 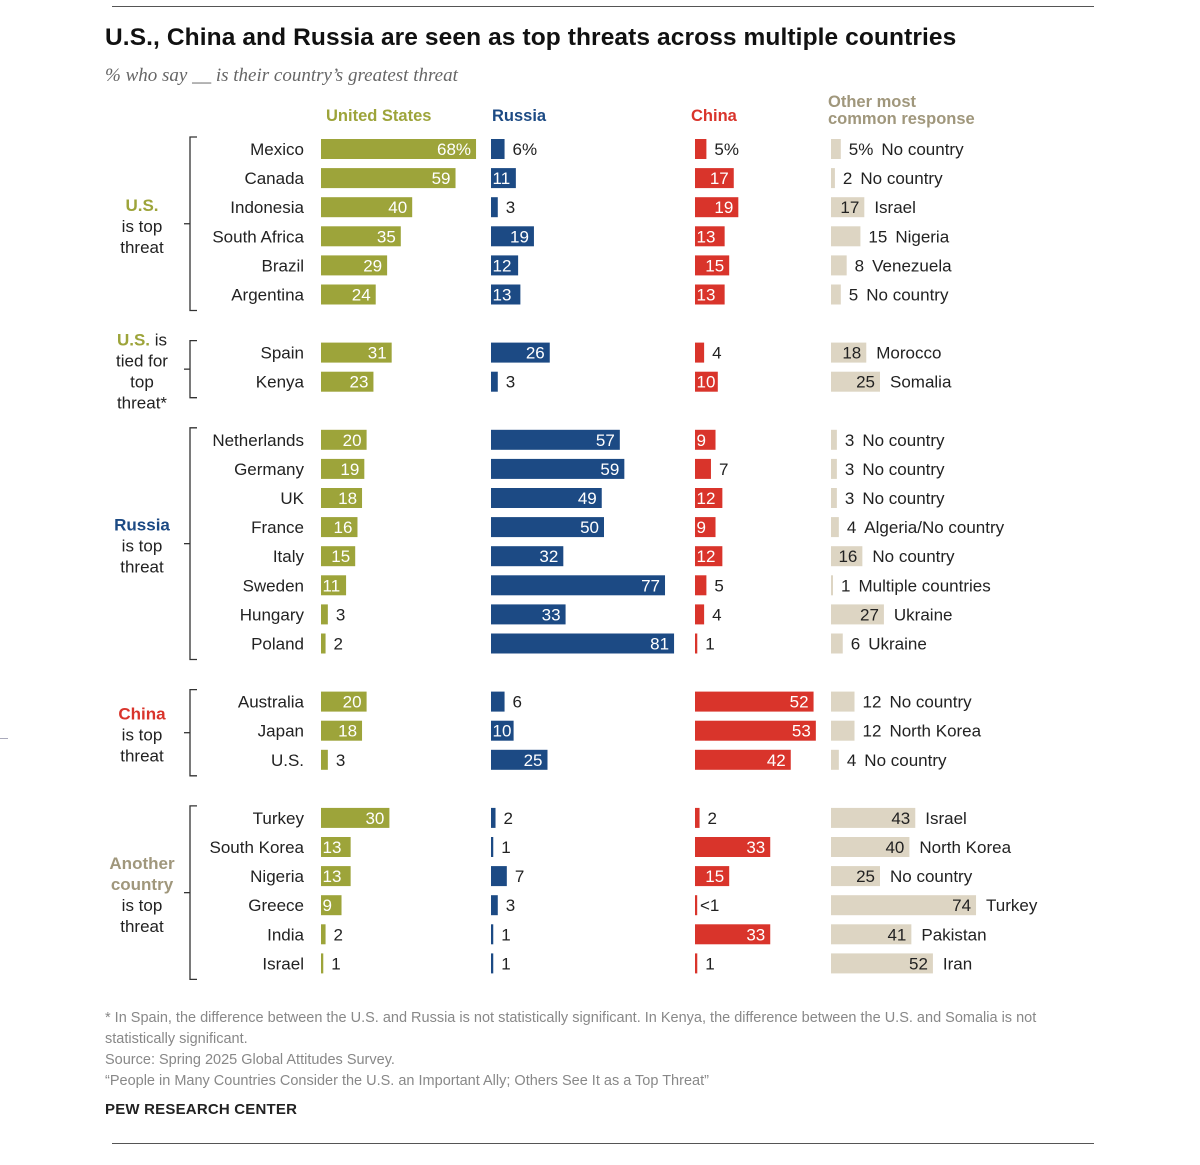 I want to click on other-name-hungary: Ukraine, so click(x=923, y=614).